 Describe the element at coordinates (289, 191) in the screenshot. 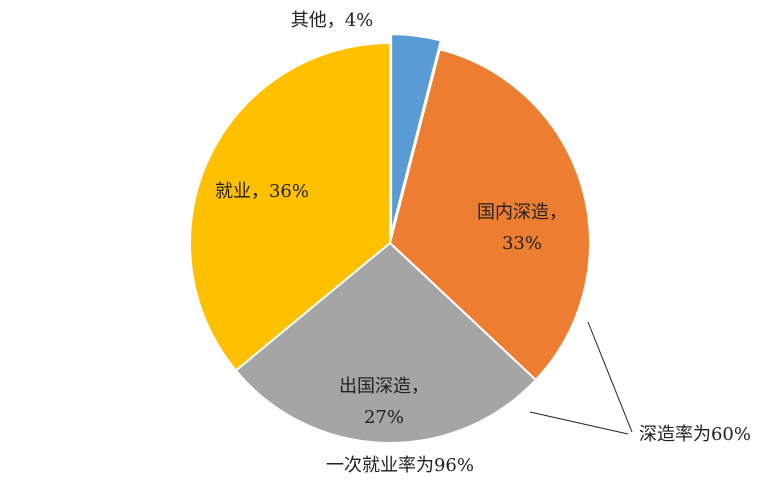

I see `value-label: 36%` at that location.